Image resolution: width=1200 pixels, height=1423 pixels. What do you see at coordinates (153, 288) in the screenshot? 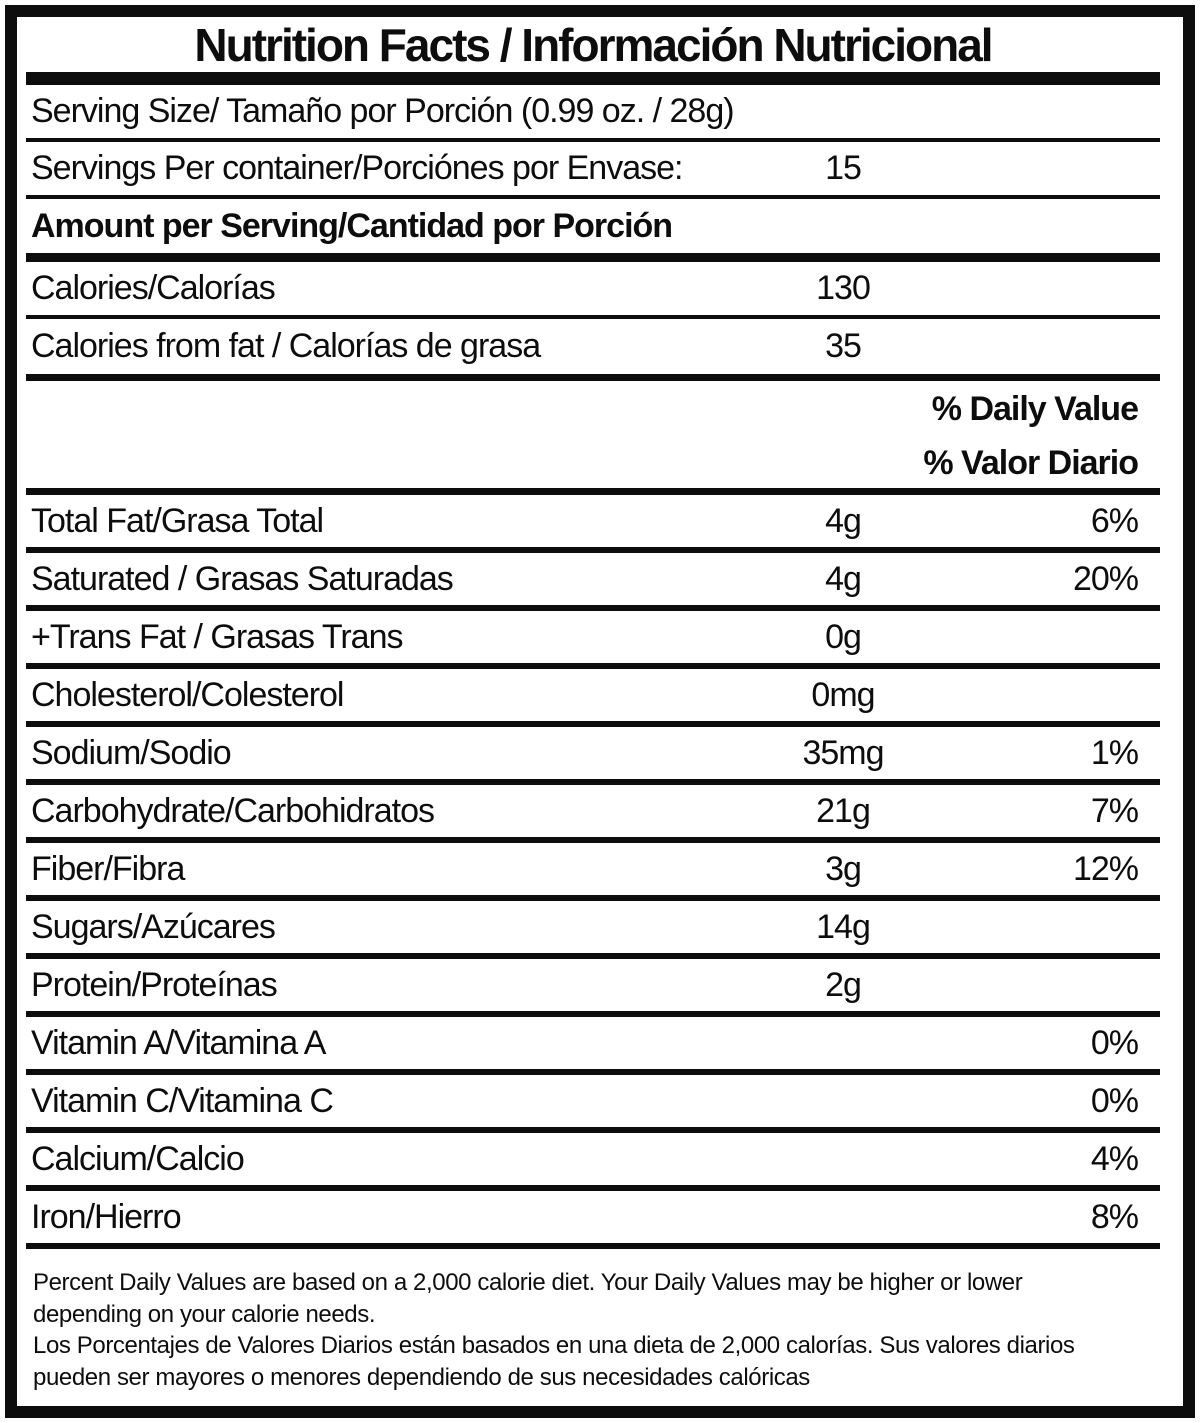
I see `calories-label: Calories/Calorías` at bounding box center [153, 288].